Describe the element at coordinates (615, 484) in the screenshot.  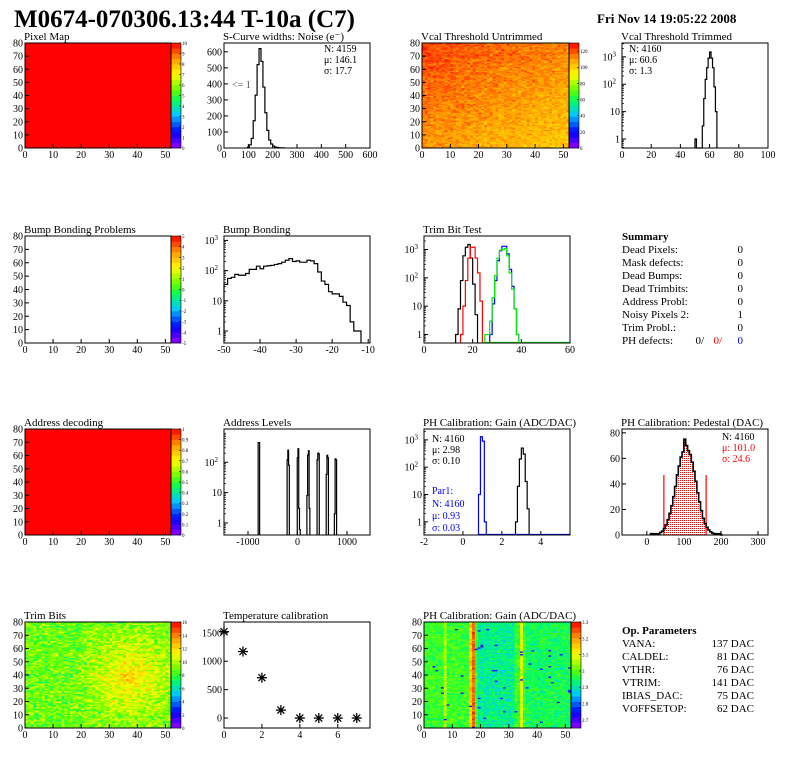
I see `y-tick-label: 40` at that location.